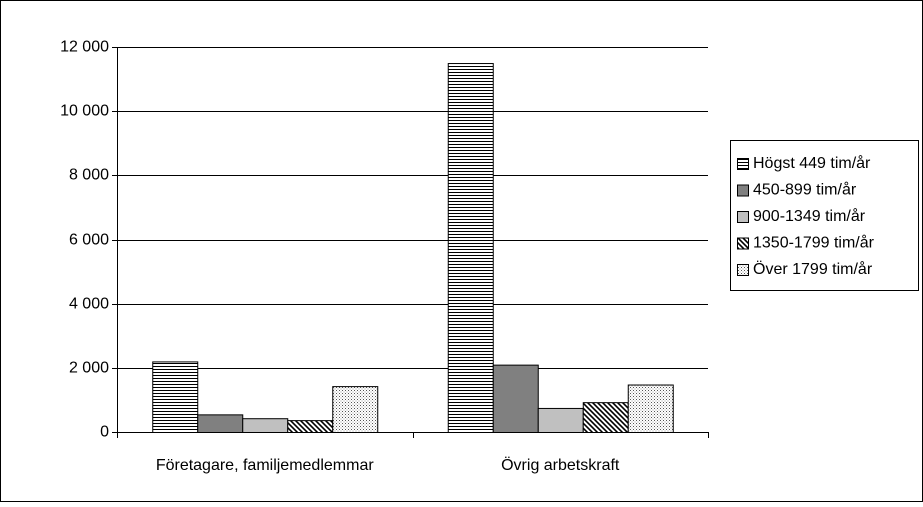  I want to click on y-tick-label: 0, so click(104, 432).